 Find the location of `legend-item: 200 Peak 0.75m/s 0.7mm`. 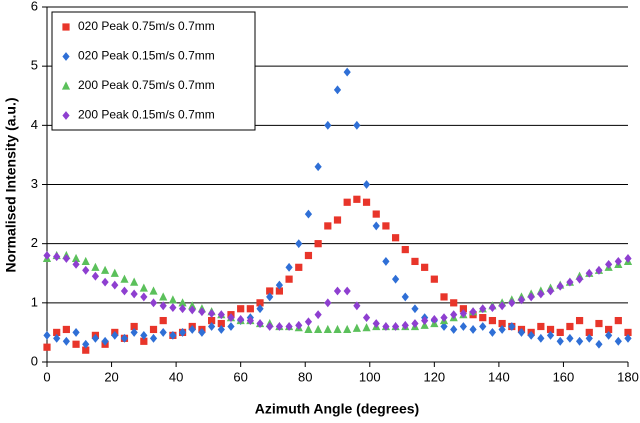

legend-item: 200 Peak 0.75m/s 0.7mm is located at coordinates (138, 85).